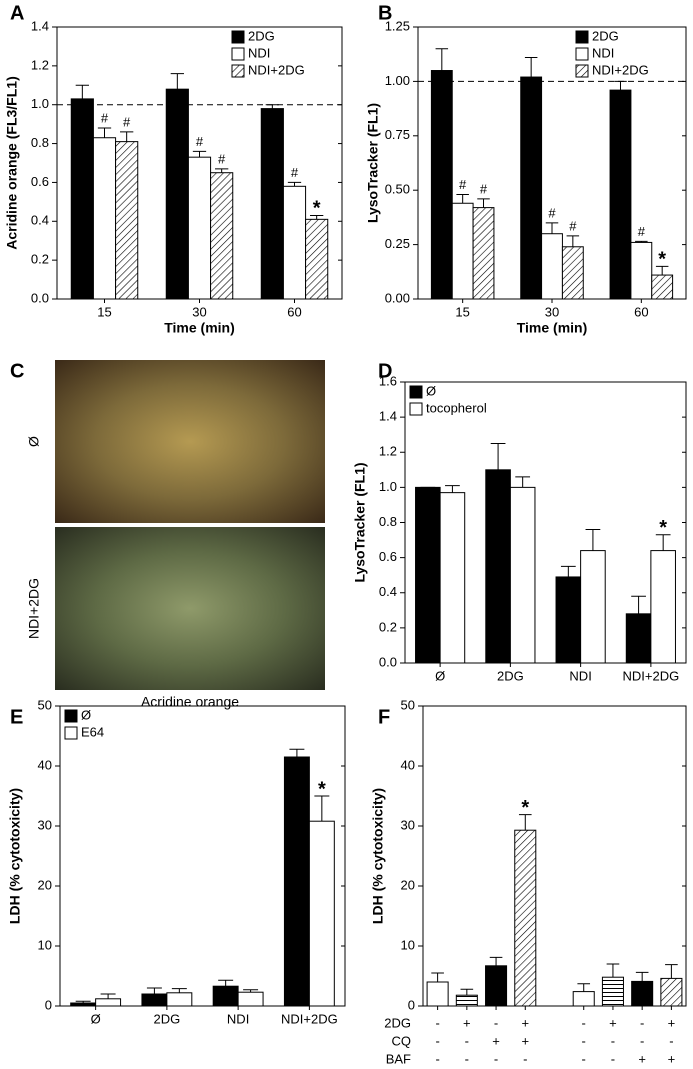 This screenshot has height=1069, width=693. I want to click on y-tick-label: 40, so click(45, 764).